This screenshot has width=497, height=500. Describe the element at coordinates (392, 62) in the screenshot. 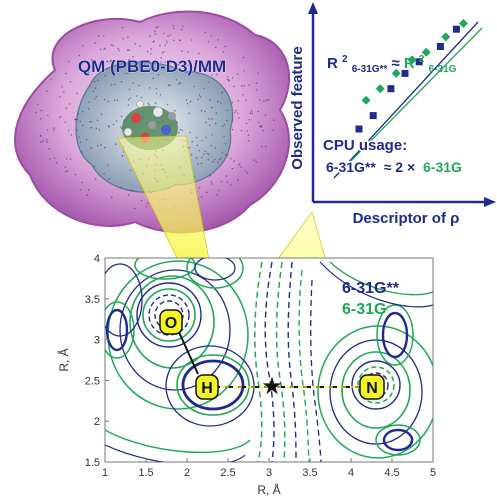

I see `r-squared-relation: R 2 6-31G** ≈ R 2 6-31G` at that location.